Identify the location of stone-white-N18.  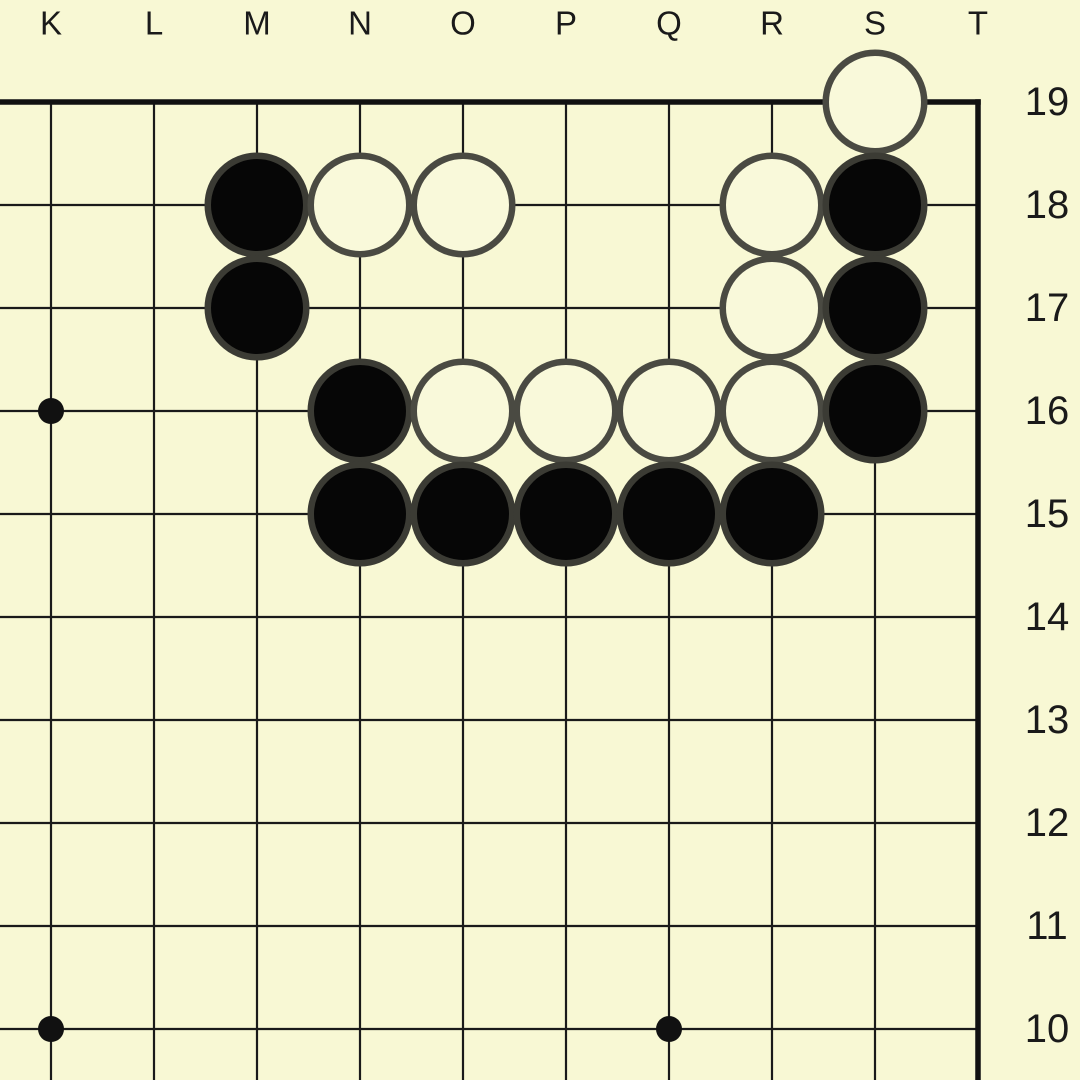
(360, 205).